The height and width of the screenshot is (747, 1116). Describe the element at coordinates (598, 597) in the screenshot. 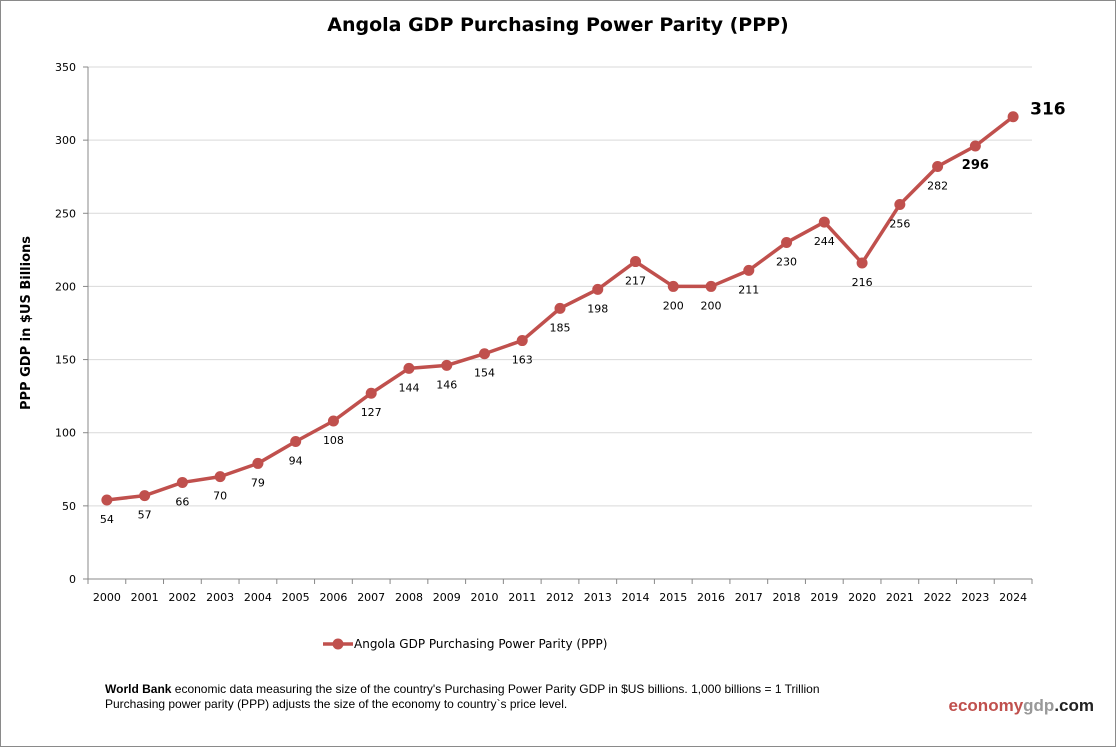

I see `x-tick-label: 2013` at that location.